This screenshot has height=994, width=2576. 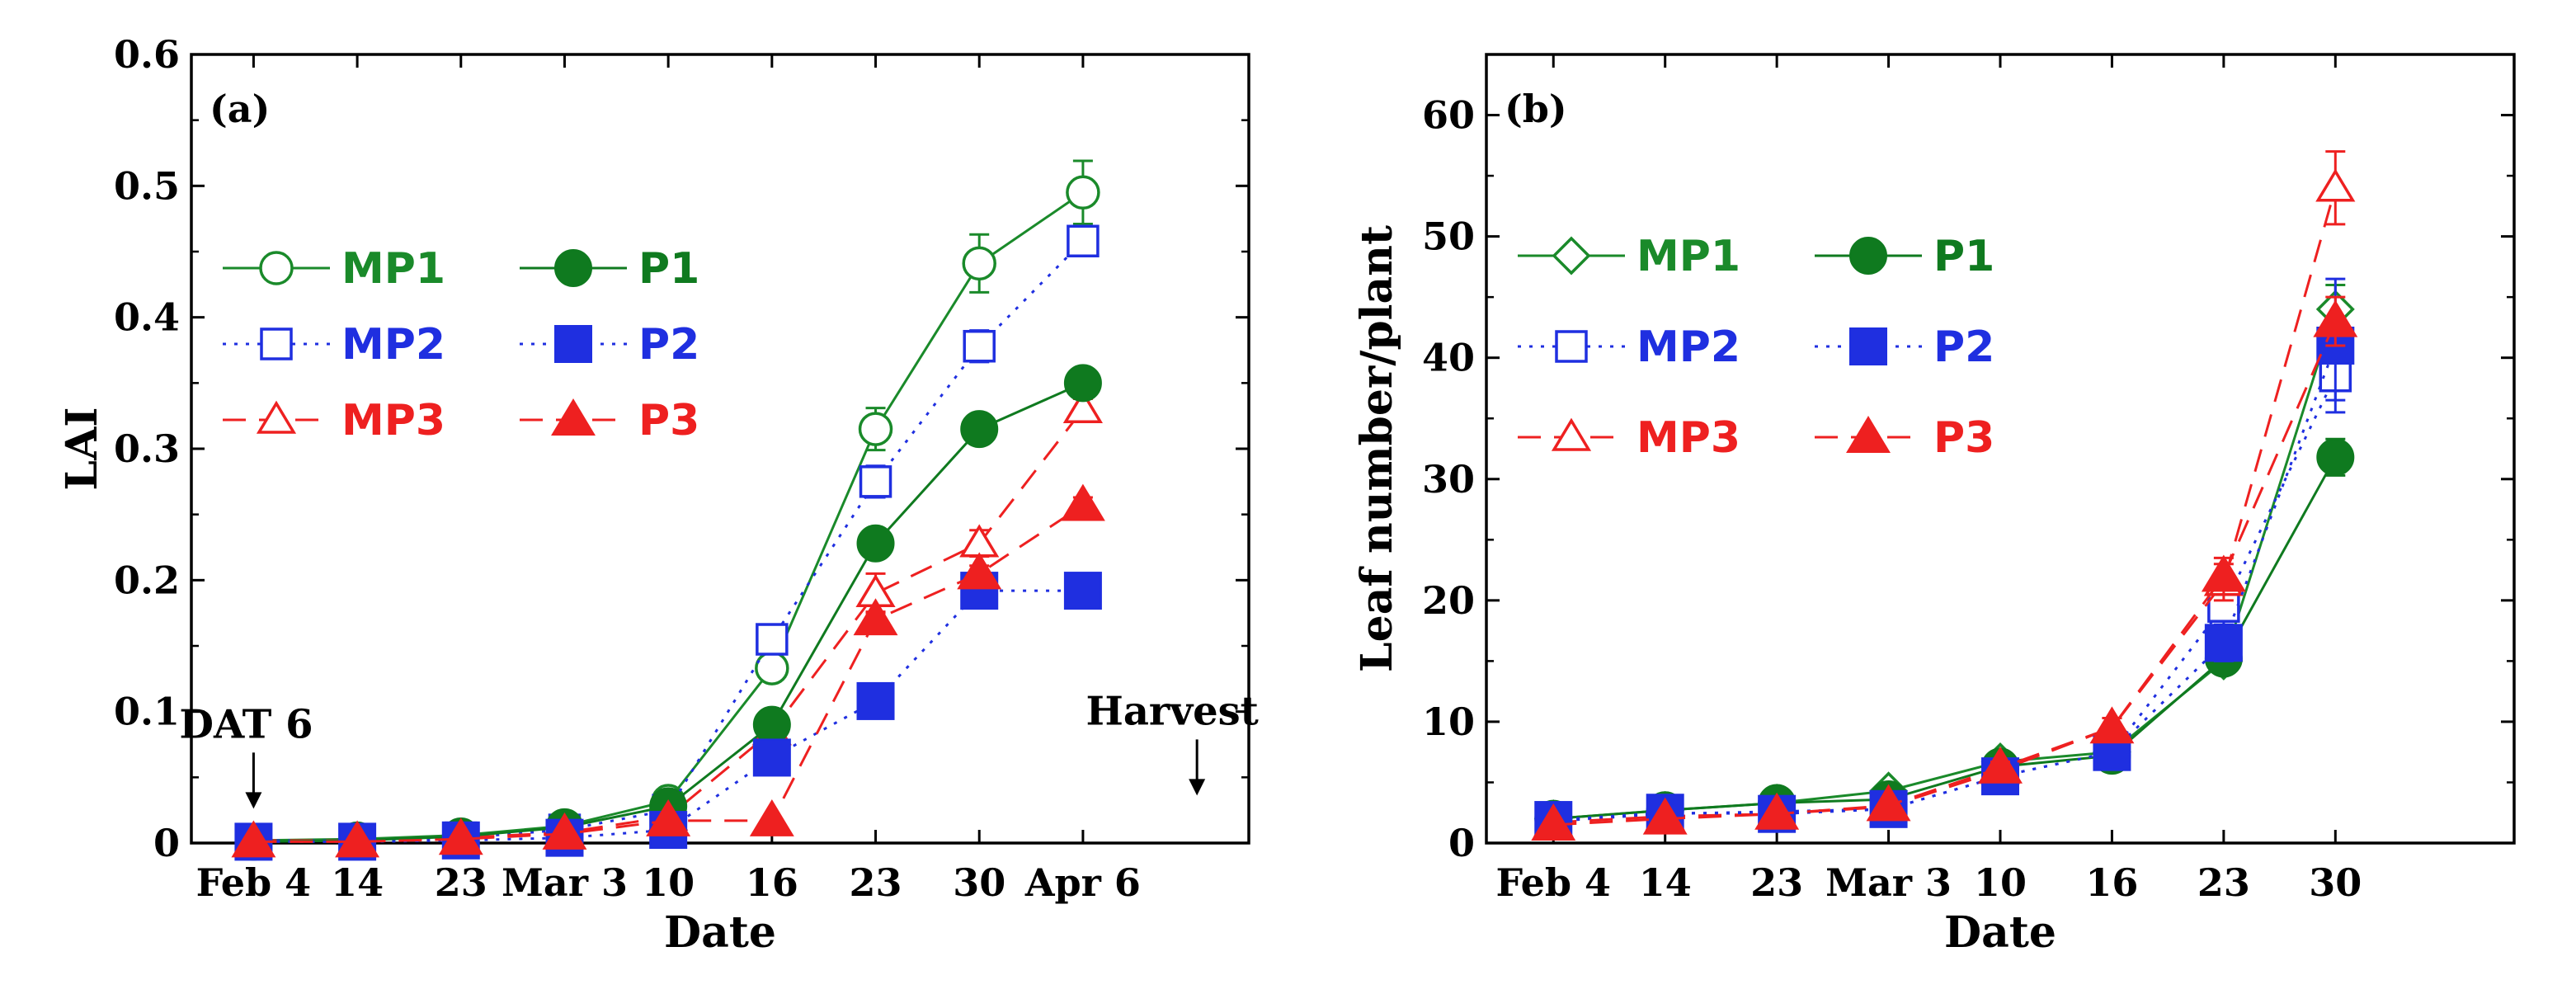 I want to click on y-axis-label: Leaf number/plant, so click(x=1377, y=448).